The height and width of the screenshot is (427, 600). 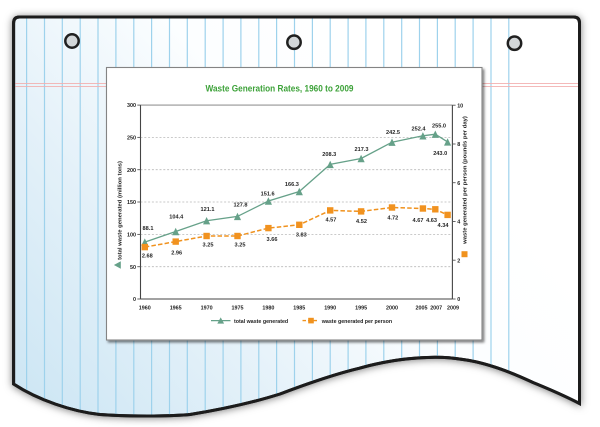 What do you see at coordinates (458, 261) in the screenshot?
I see `svg-text: 2` at bounding box center [458, 261].